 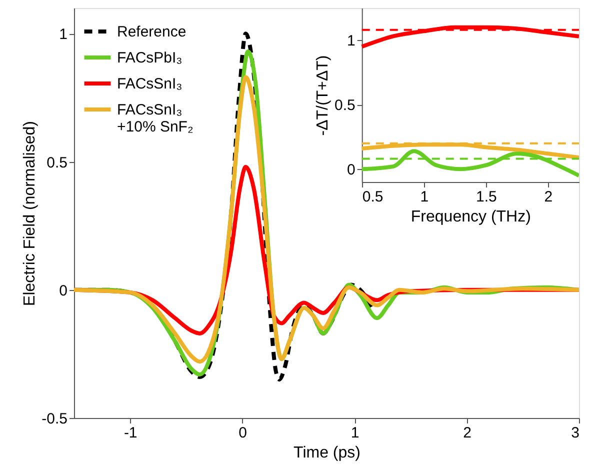 What do you see at coordinates (243, 433) in the screenshot?
I see `x-tick-label: 0` at bounding box center [243, 433].